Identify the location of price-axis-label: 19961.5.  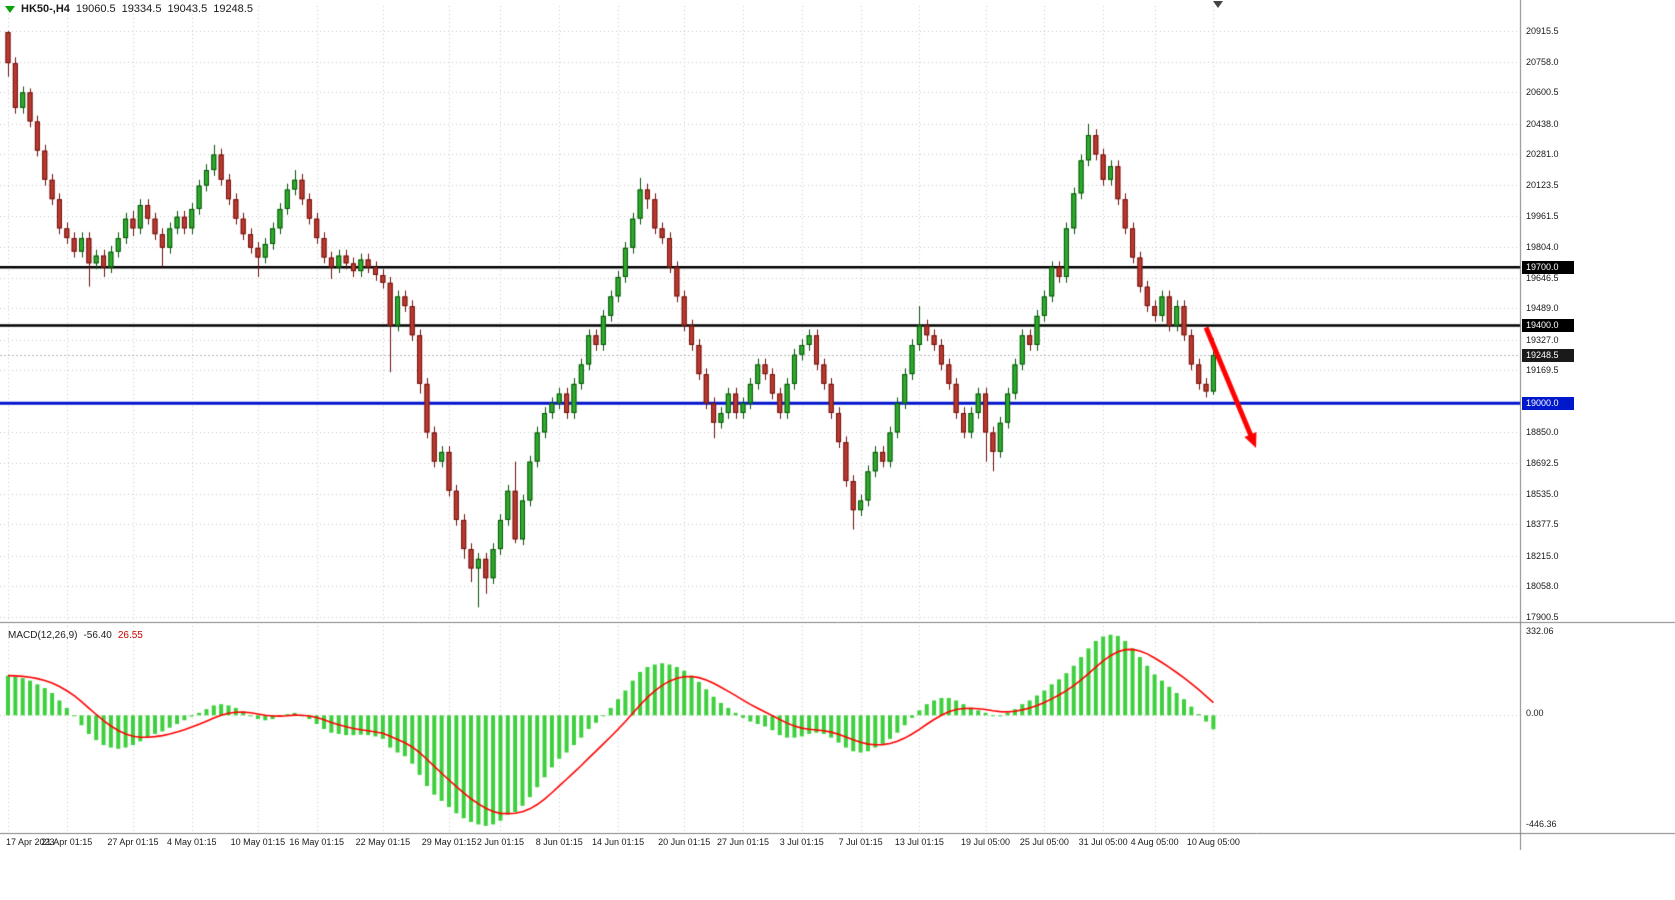
(1542, 216).